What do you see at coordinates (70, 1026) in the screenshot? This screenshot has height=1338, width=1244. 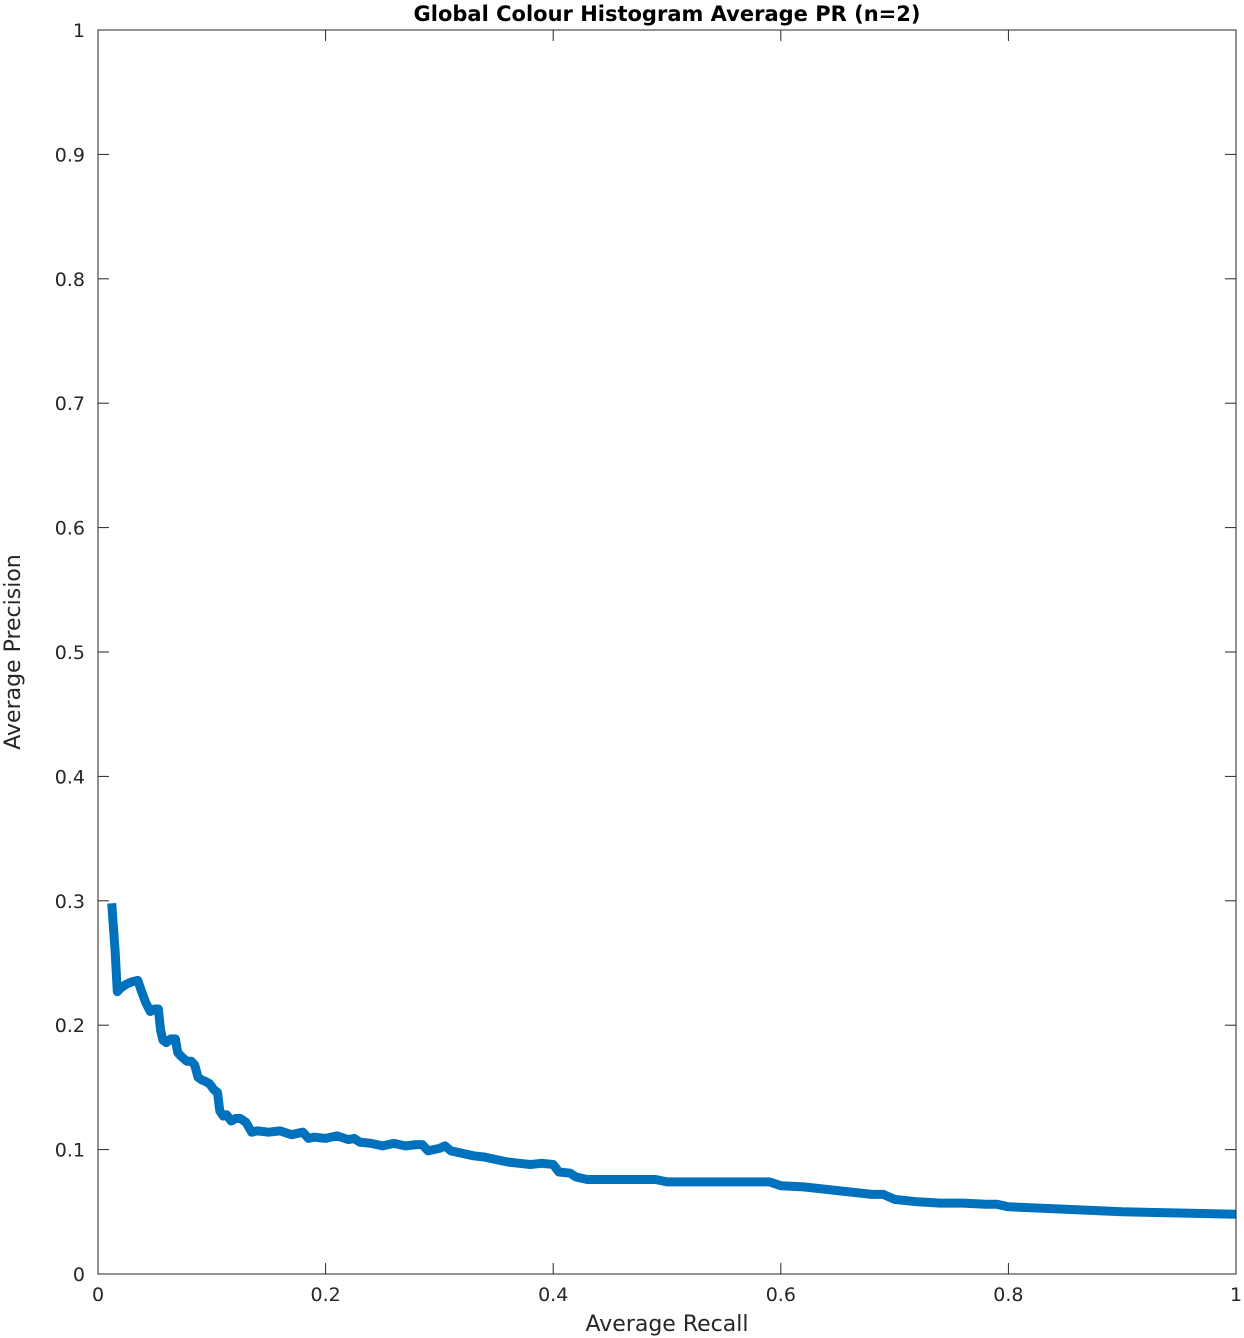 I see `y-tick-label: 0.2` at bounding box center [70, 1026].